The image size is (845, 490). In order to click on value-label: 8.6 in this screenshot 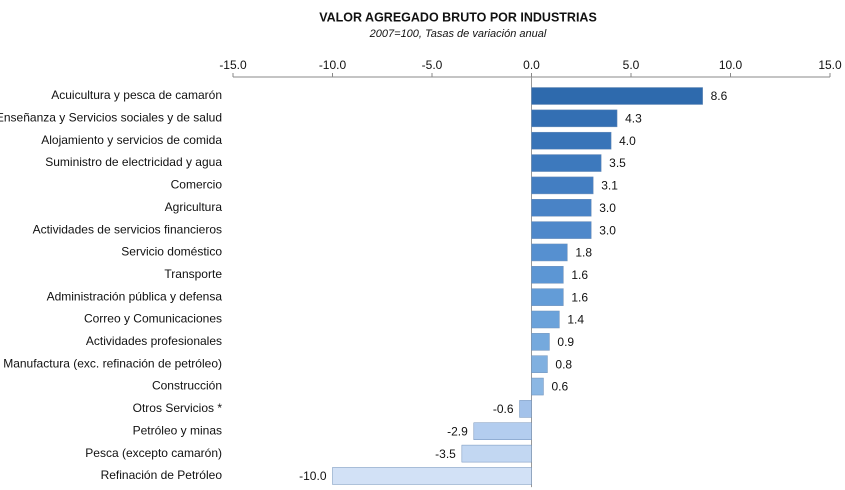, I will do `click(719, 96)`.